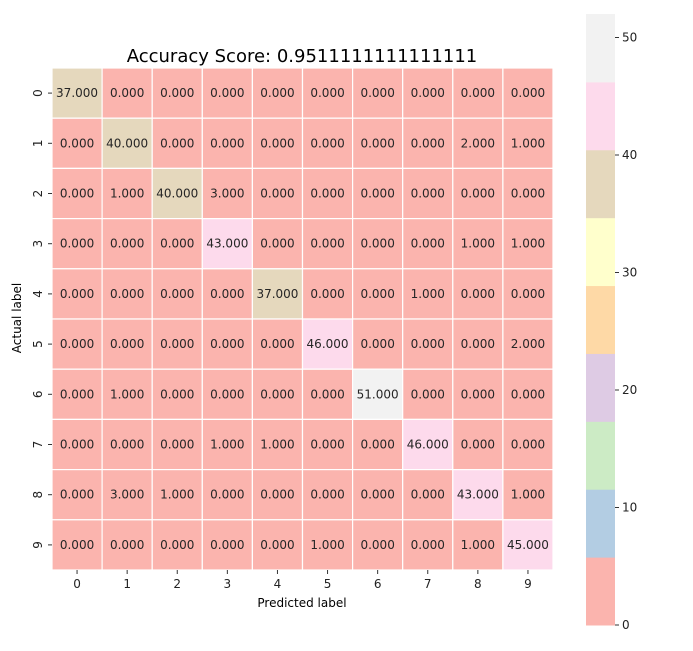 This screenshot has height=651, width=693. I want to click on y-tick-label: 9, so click(38, 545).